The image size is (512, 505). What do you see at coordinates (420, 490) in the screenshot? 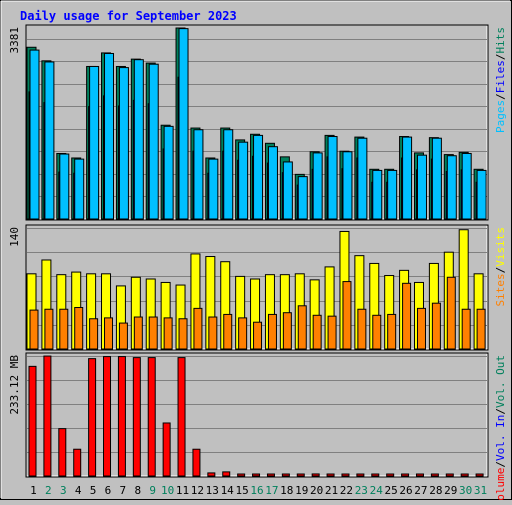
I see `x-tick-label: 27` at bounding box center [420, 490].